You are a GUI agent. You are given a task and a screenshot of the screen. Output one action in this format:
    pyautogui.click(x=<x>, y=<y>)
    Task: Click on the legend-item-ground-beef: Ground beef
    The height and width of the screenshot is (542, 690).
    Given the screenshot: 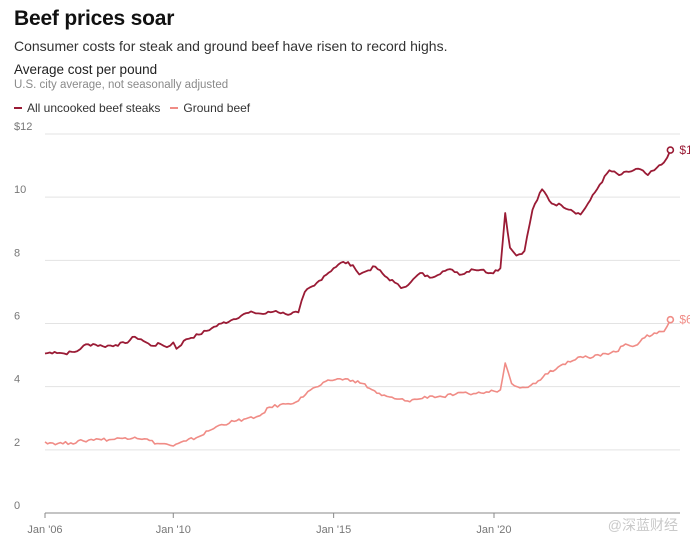 What is the action you would take?
    pyautogui.click(x=210, y=108)
    